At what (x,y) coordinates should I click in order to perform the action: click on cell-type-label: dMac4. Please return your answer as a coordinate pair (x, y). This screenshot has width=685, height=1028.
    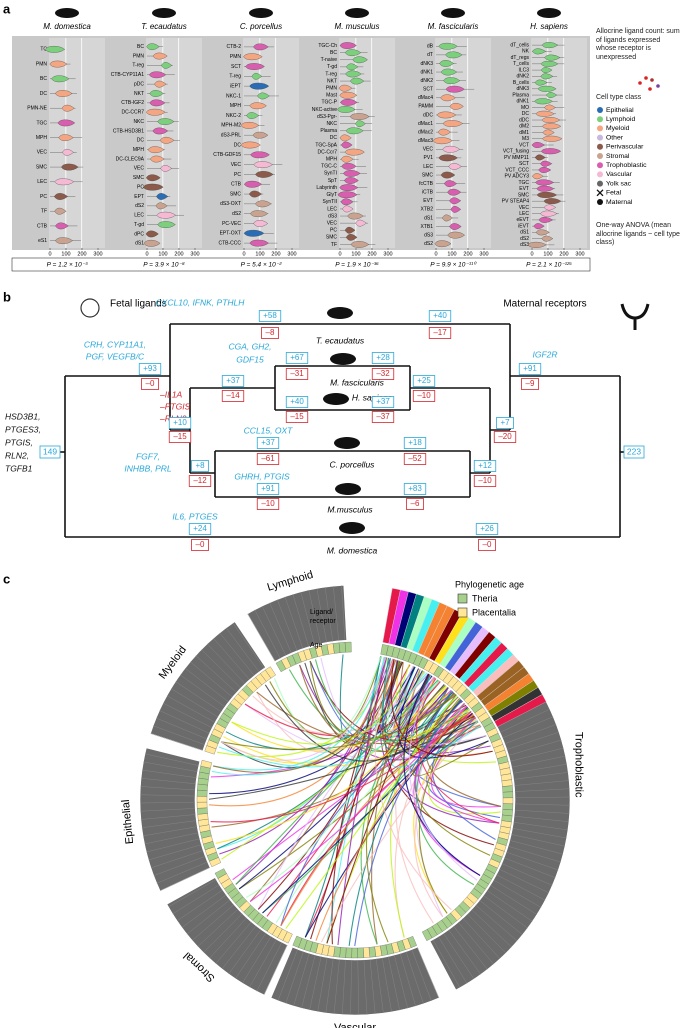
    Looking at the image, I should click on (425, 98).